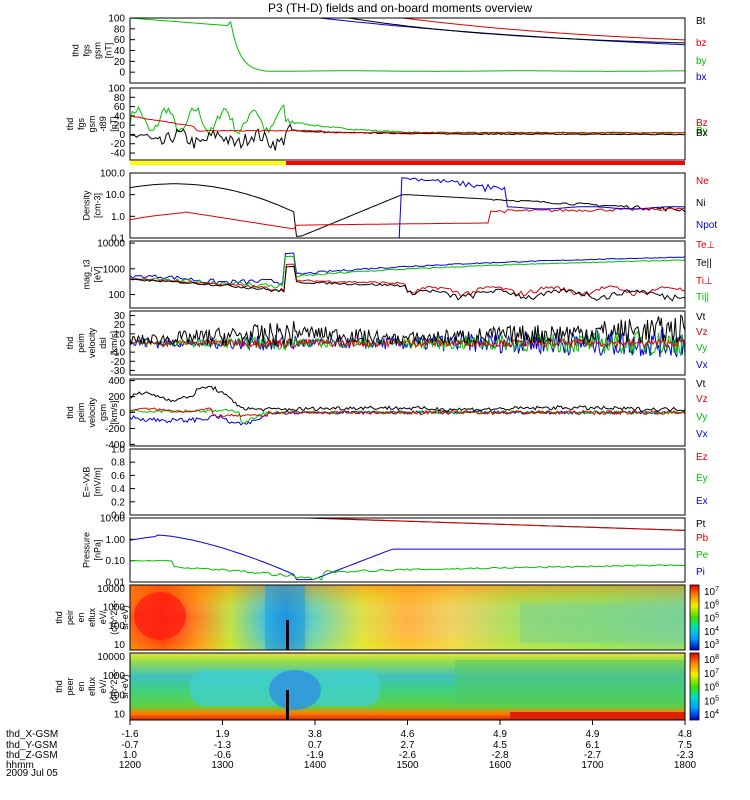  What do you see at coordinates (711, 592) in the screenshot?
I see `colorbar-label: 10⁷` at bounding box center [711, 592].